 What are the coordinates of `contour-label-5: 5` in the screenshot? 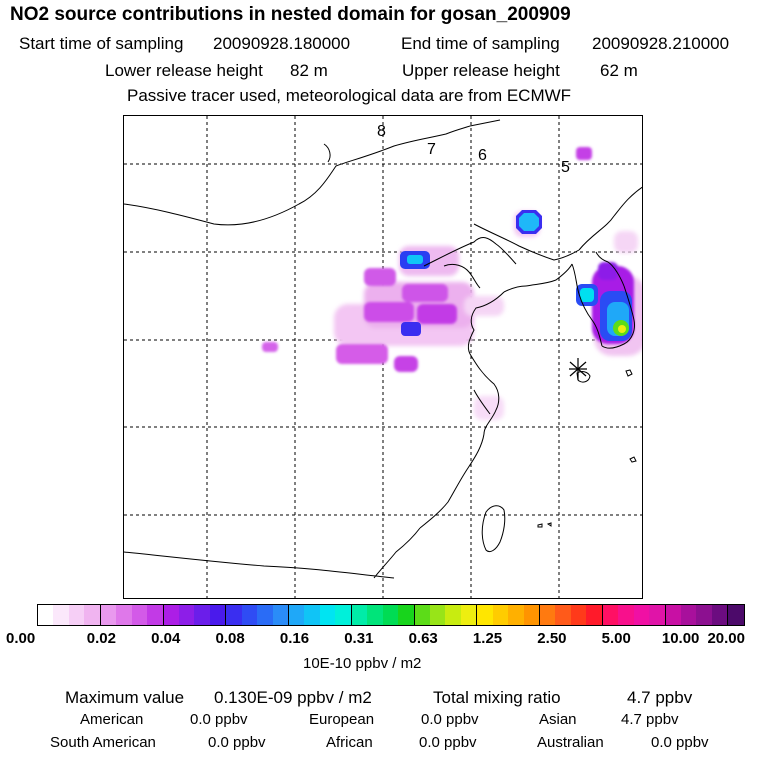 It's located at (565, 167).